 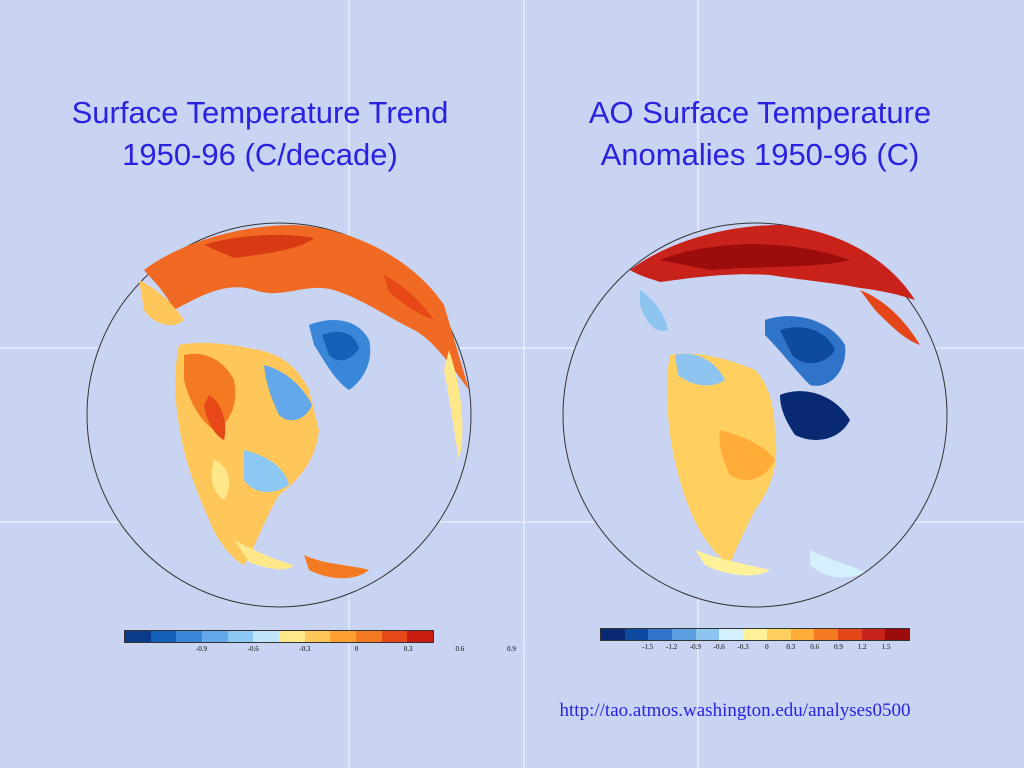 What do you see at coordinates (201, 649) in the screenshot?
I see `left-colorbar-tick-label: -0.9` at bounding box center [201, 649].